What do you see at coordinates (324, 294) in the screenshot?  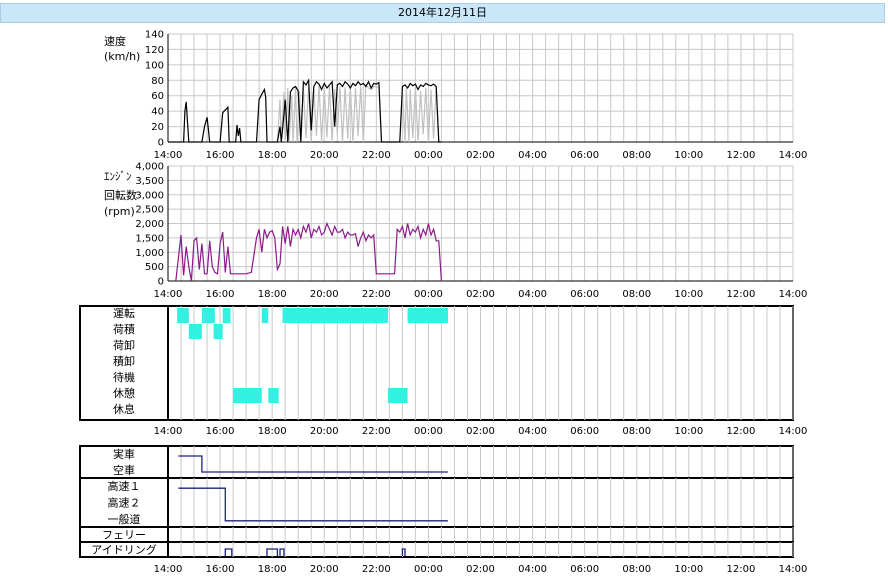 I see `rpm-x-tick-label: 20:00` at bounding box center [324, 294].